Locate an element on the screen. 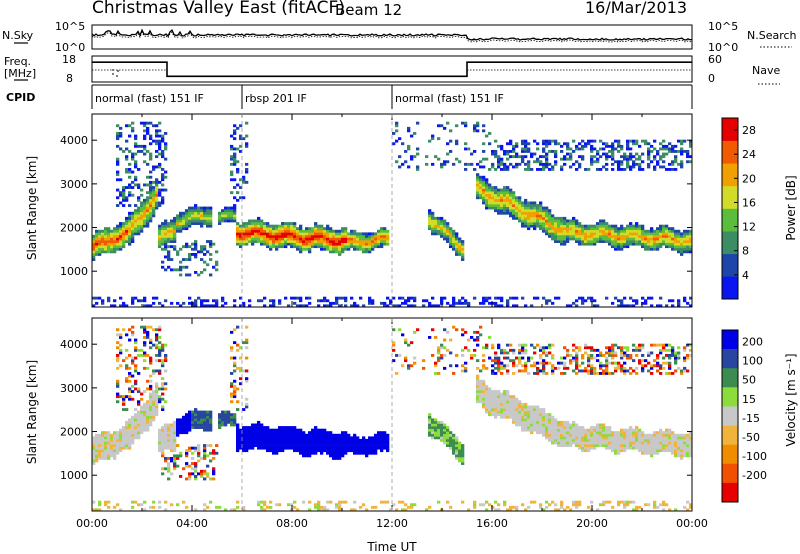  nave-tick-bottom: 0 is located at coordinates (711, 78).